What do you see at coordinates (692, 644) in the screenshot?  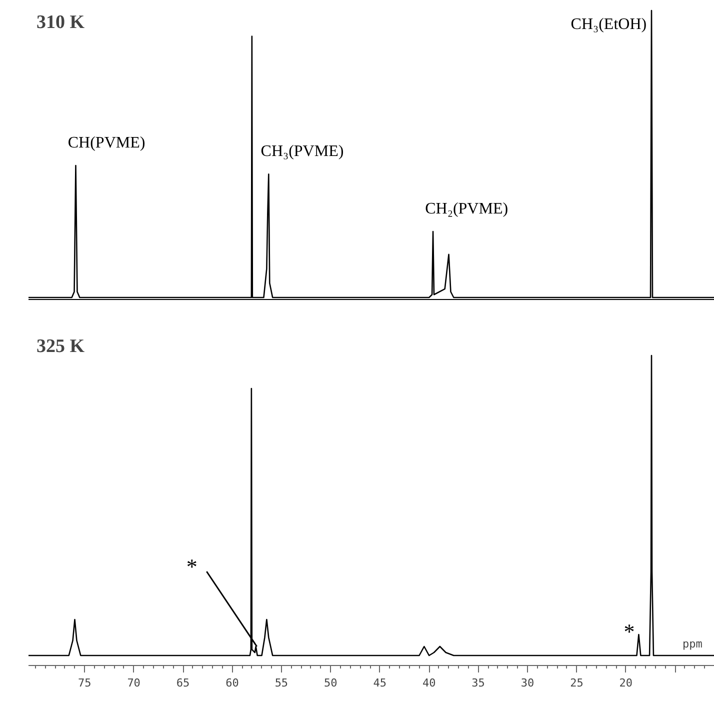 I see `x-axis-title: ppm` at bounding box center [692, 644].